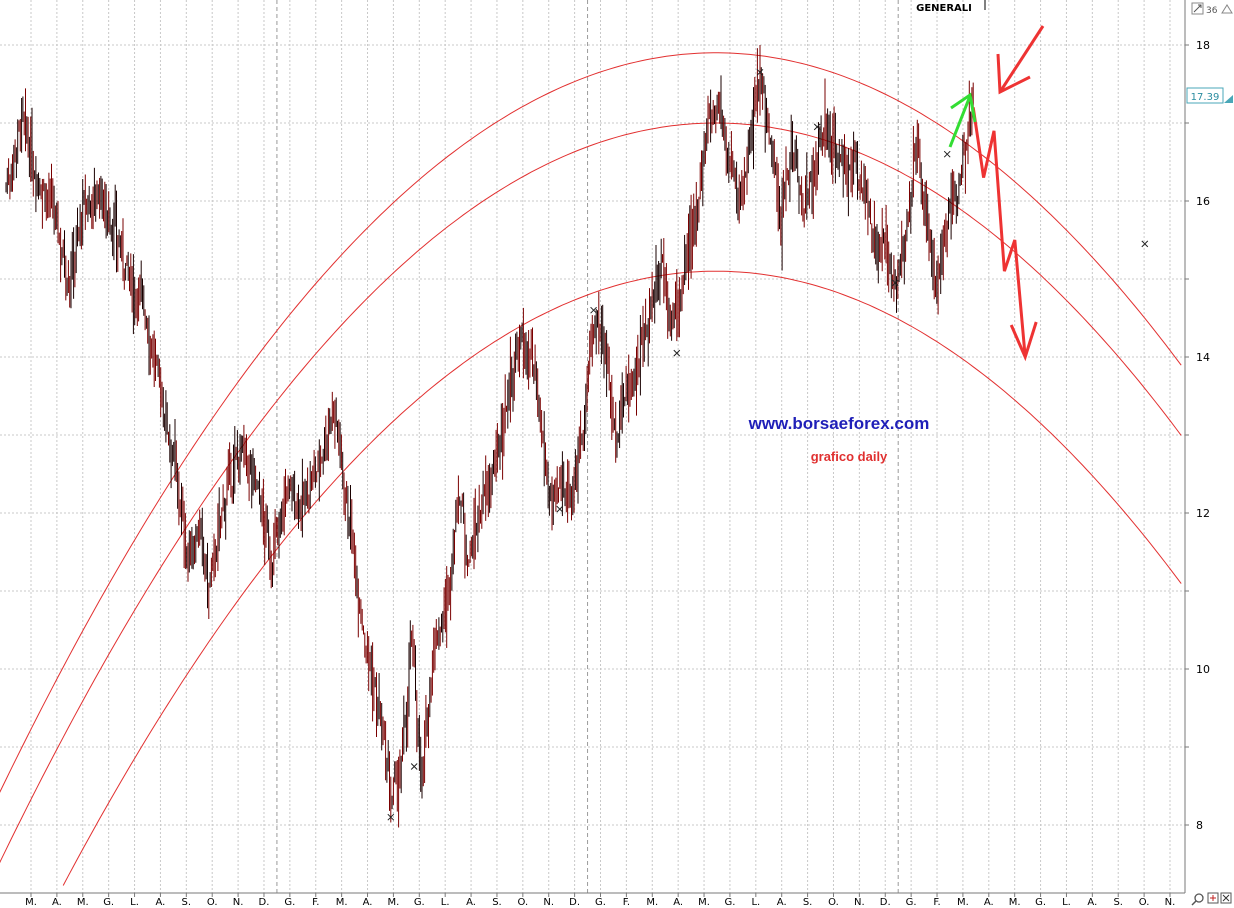 The height and width of the screenshot is (908, 1234). I want to click on y-tick-label: 14, so click(1203, 357).